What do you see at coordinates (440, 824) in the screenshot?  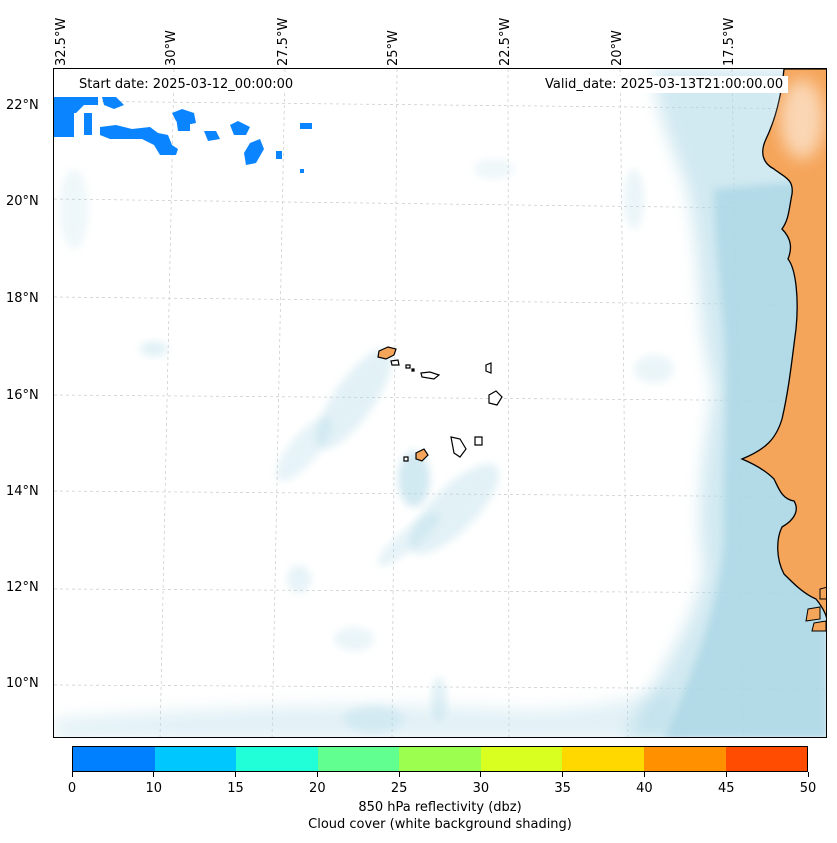 I see `colorbar-subtitle: Cloud cover (white background shading)` at bounding box center [440, 824].